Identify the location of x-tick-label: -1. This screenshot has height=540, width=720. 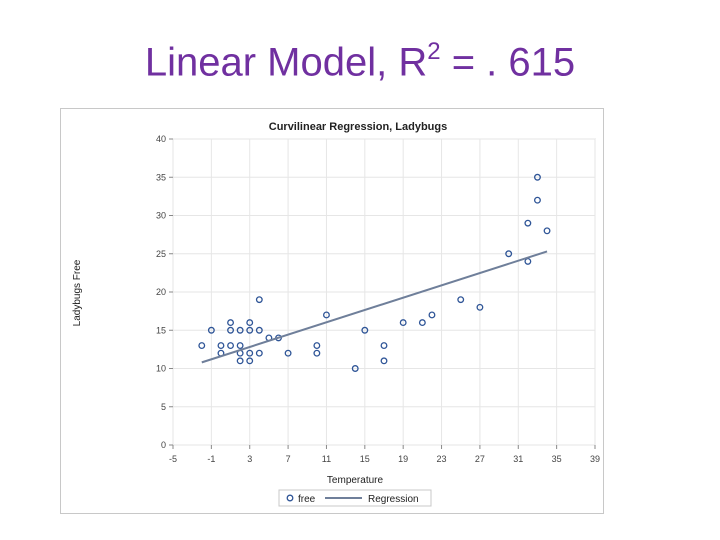
(211, 459).